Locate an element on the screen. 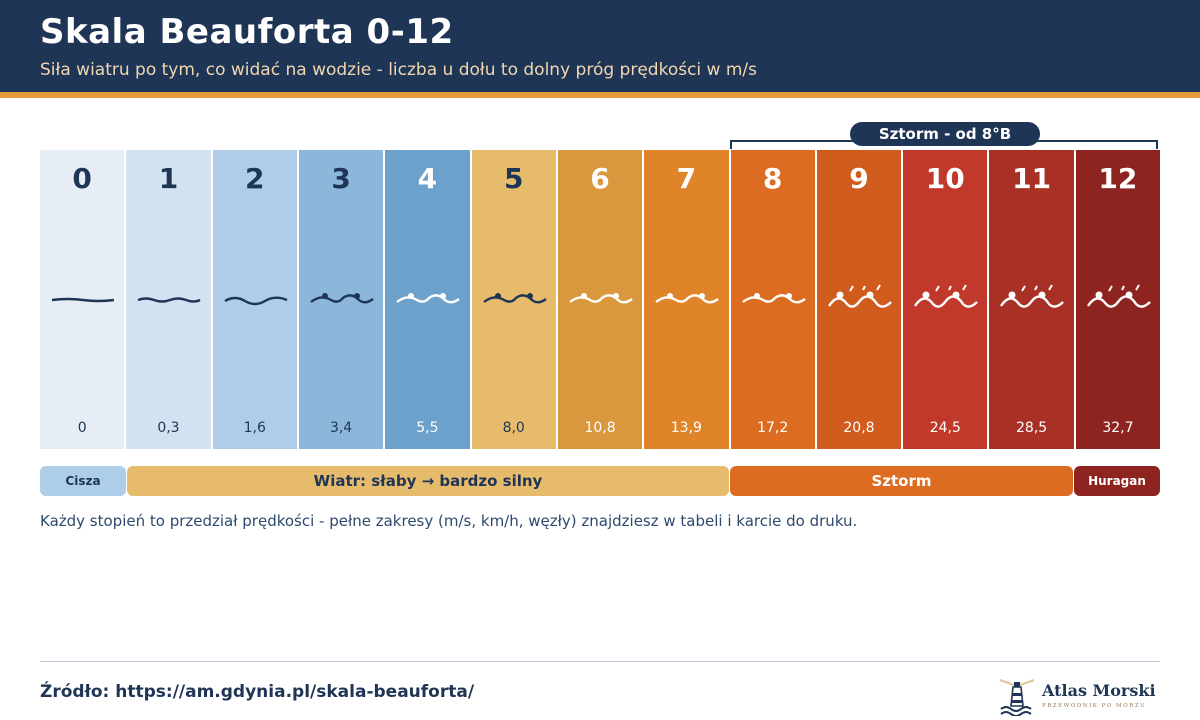  beaufort-column-3: 3 3,4 is located at coordinates (342, 299).